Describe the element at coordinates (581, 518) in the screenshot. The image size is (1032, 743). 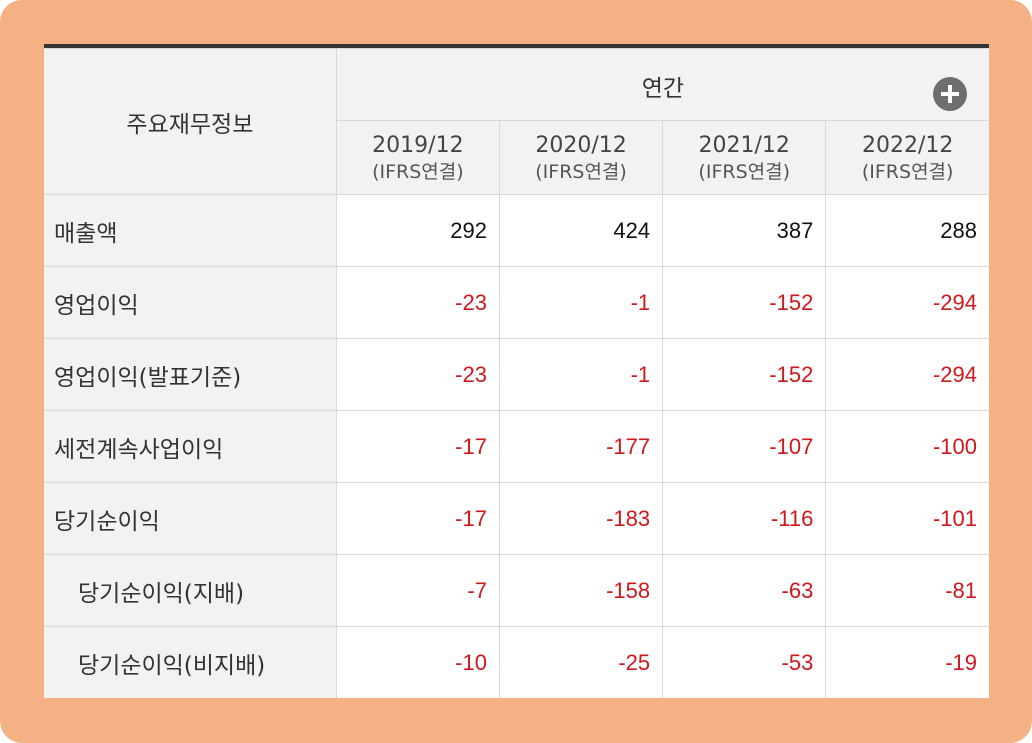
I see `value-cell: -183` at that location.